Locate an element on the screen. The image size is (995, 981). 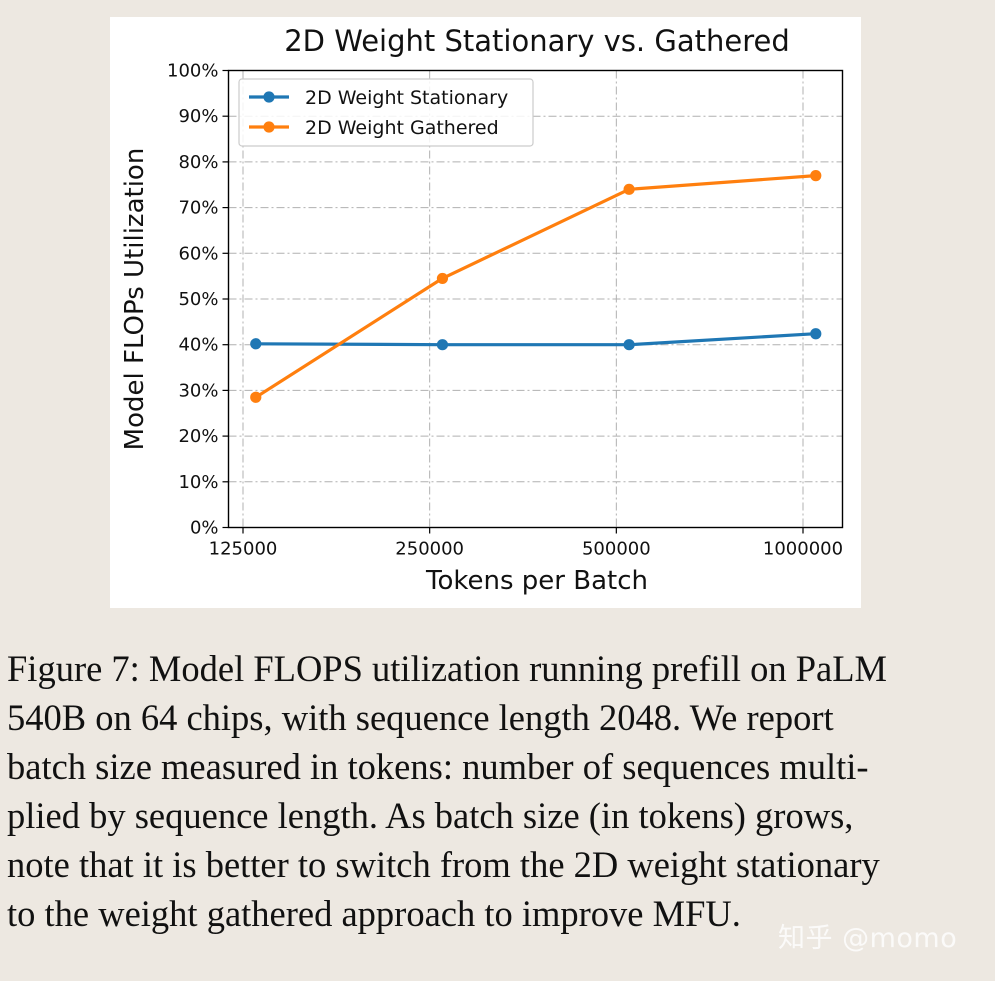
series-line-2d-weight-stationary is located at coordinates (535, 339).